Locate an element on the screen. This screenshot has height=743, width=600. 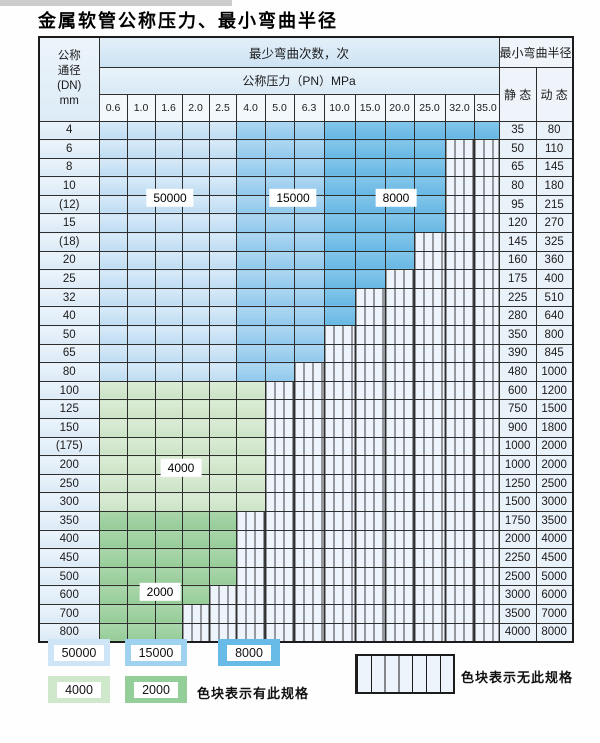
pressure-col-header: 25.0 is located at coordinates (429, 107).